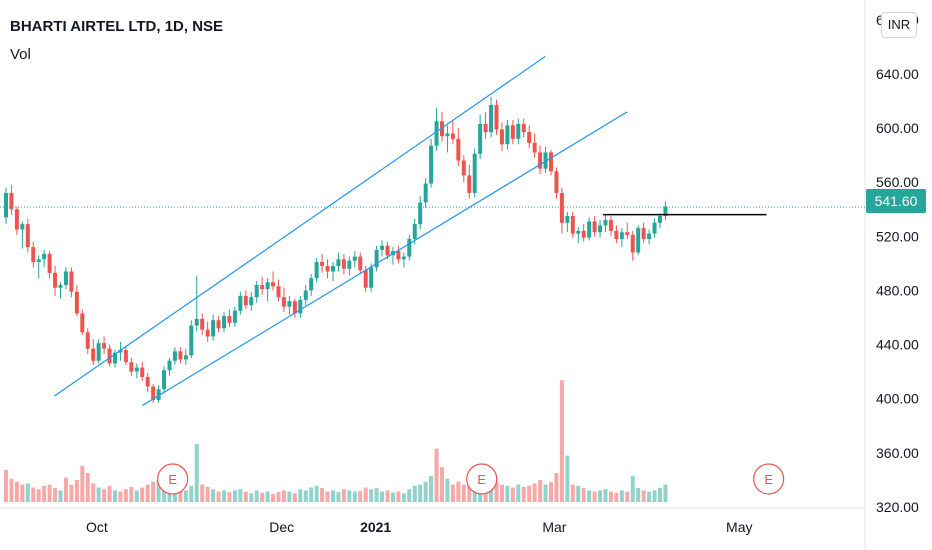  Describe the element at coordinates (899, 25) in the screenshot. I see `currency-button: INR` at that location.